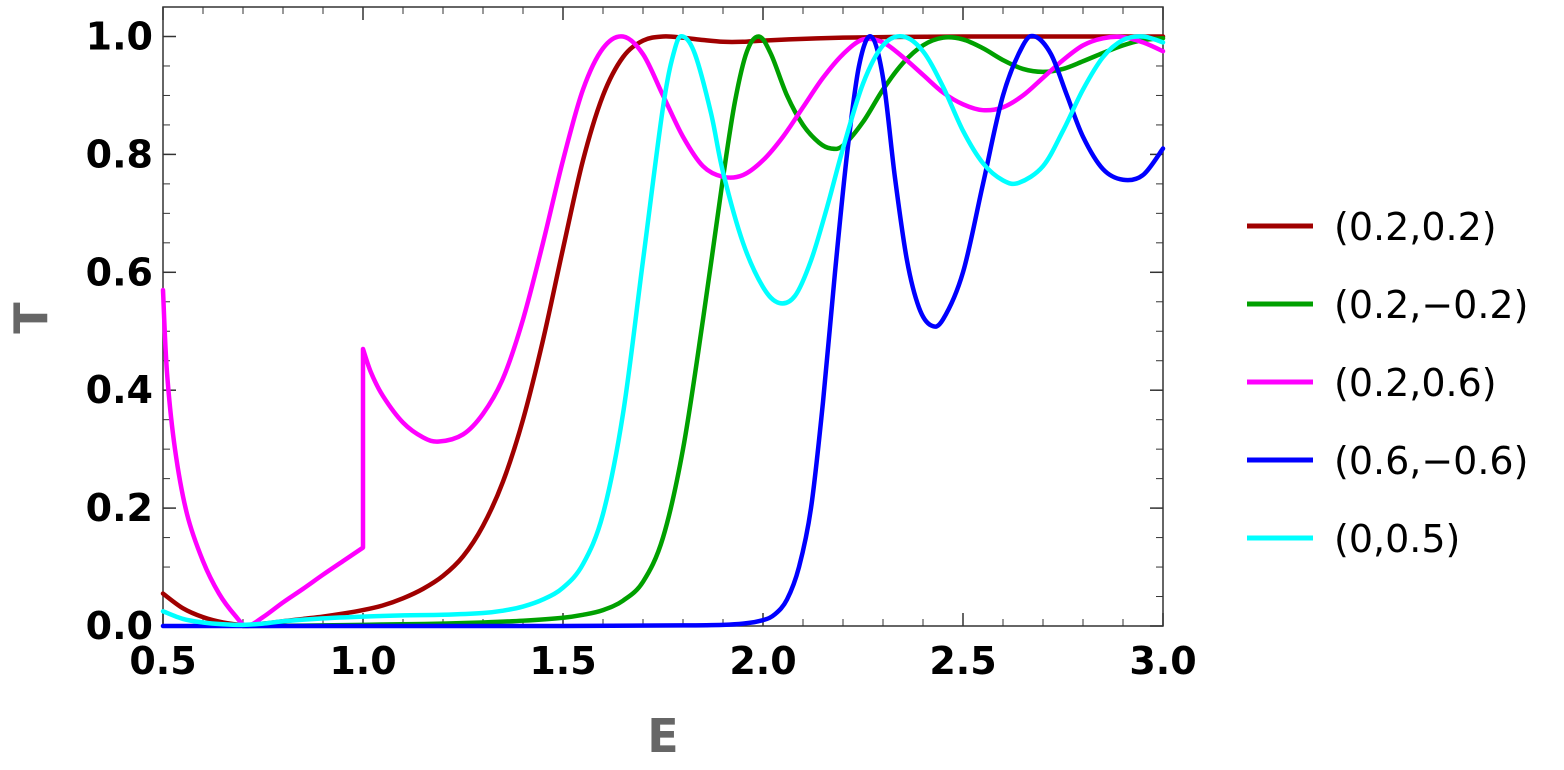  What do you see at coordinates (119, 154) in the screenshot?
I see `y-tick-label: 0.8` at bounding box center [119, 154].